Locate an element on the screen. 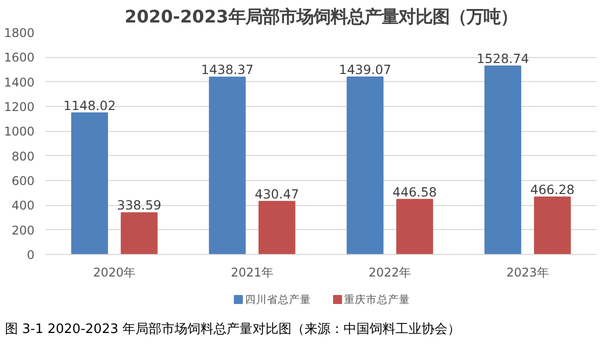 The image size is (608, 358). x-tick-label: 2021年 is located at coordinates (252, 273).